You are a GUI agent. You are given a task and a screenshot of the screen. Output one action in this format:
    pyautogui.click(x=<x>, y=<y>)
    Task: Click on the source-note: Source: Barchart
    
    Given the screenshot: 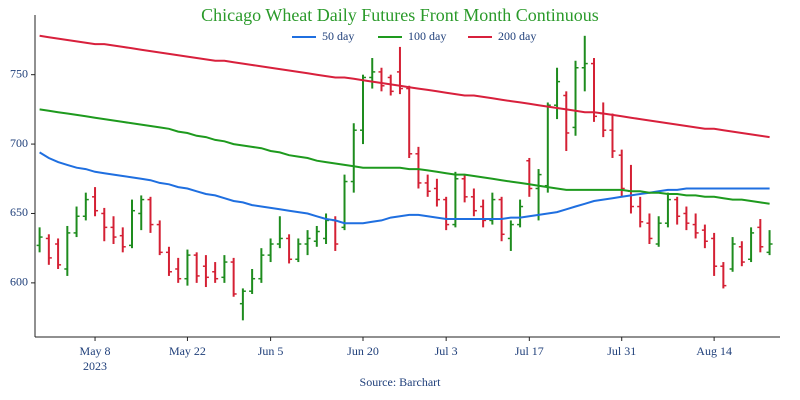 What is the action you would take?
    pyautogui.click(x=401, y=382)
    